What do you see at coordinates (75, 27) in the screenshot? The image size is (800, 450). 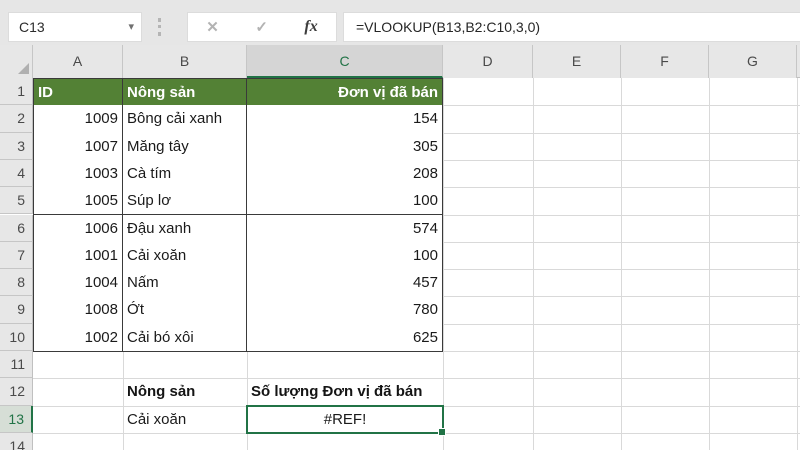 I see `name-box: C13 ▾` at bounding box center [75, 27].